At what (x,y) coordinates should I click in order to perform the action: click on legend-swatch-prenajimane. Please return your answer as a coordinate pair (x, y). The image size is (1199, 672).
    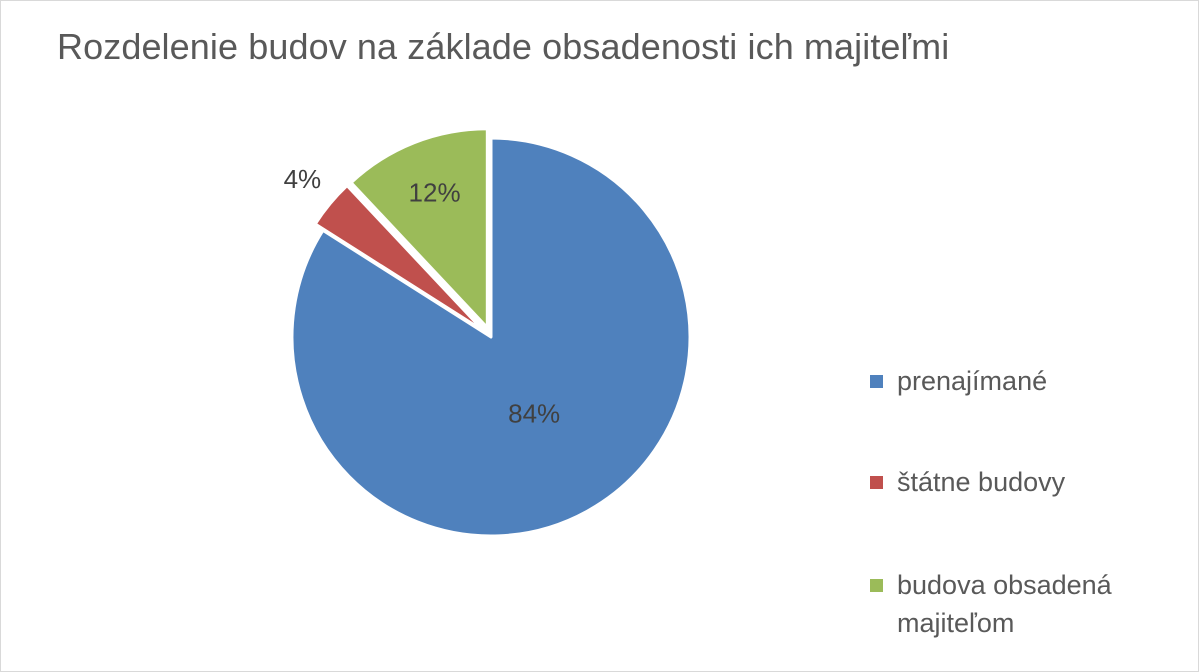
    Looking at the image, I should click on (876, 381).